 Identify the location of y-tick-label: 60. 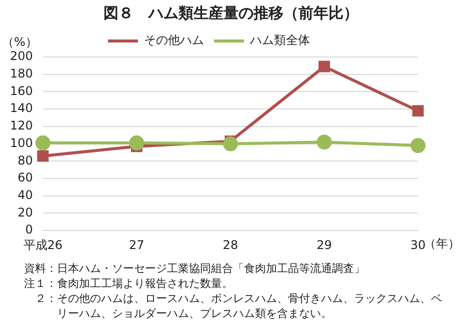
(25, 177).